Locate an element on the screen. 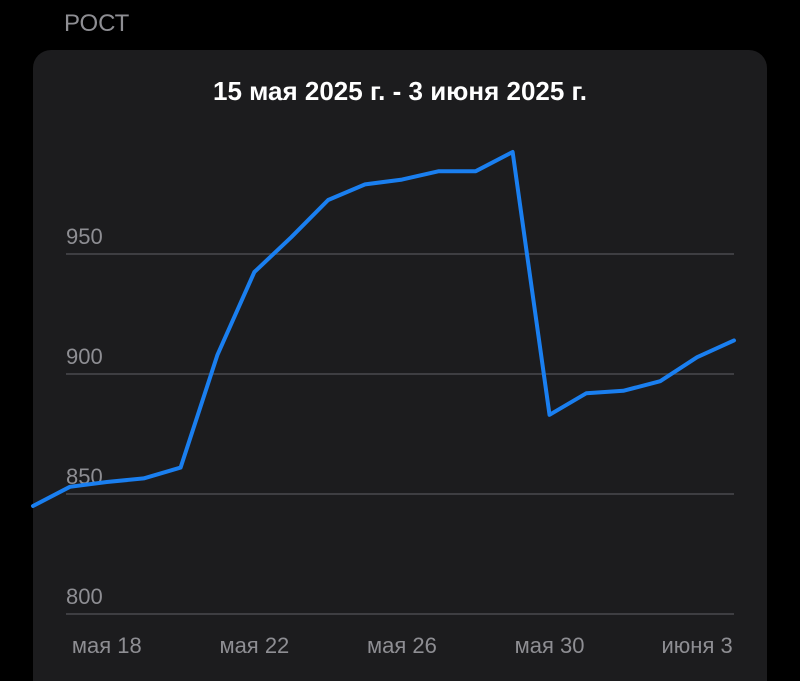 The height and width of the screenshot is (681, 800). x-tick-label: мая 30 is located at coordinates (550, 645).